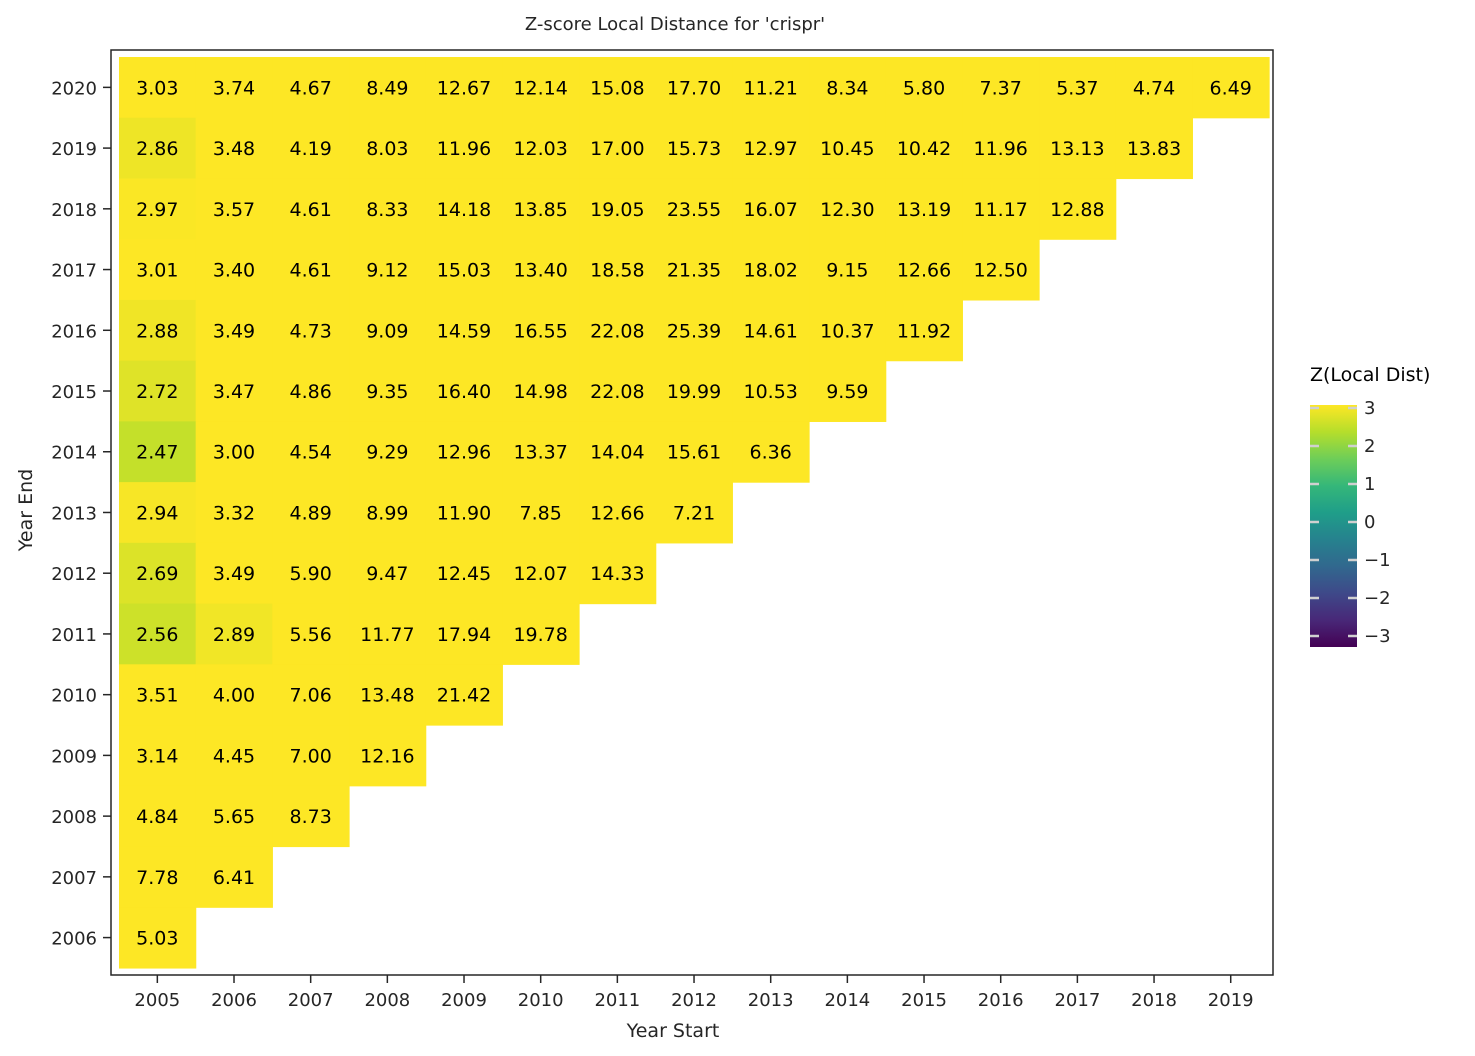  What do you see at coordinates (157, 149) in the screenshot?
I see `cell-value-label: 2.86` at bounding box center [157, 149].